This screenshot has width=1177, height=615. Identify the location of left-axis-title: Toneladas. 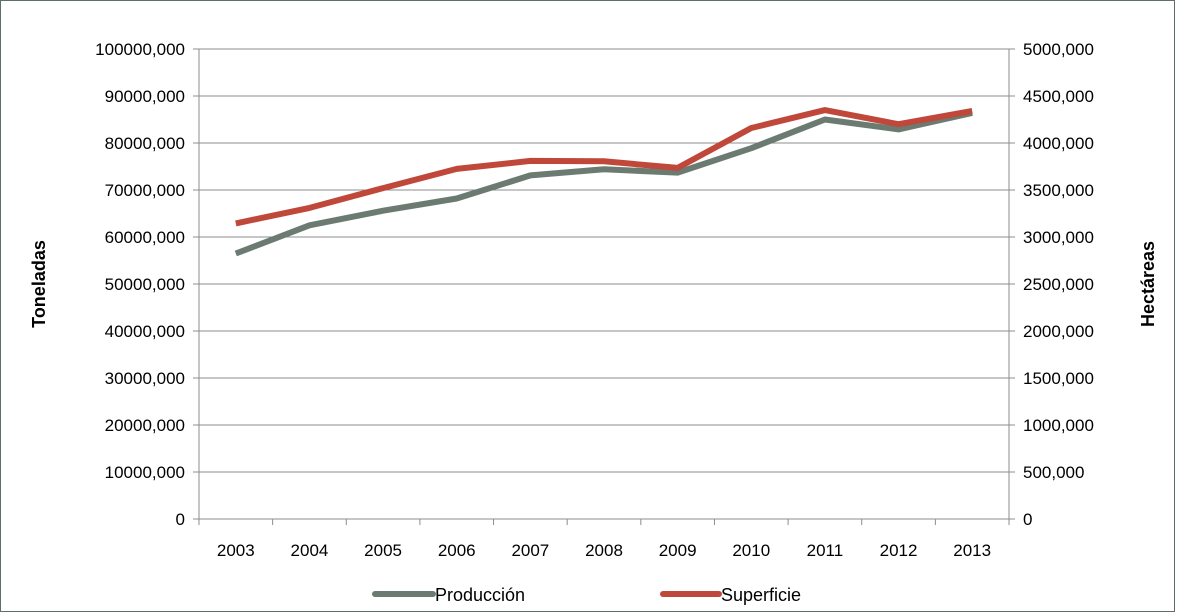
(39, 284).